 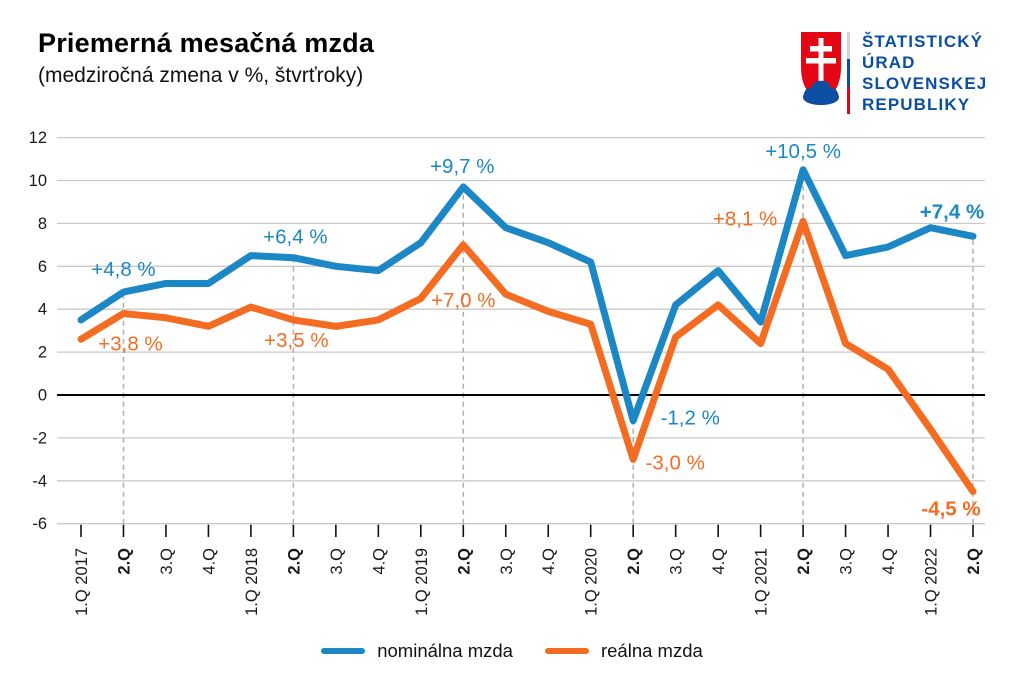 I want to click on logo-divider, so click(x=848, y=73).